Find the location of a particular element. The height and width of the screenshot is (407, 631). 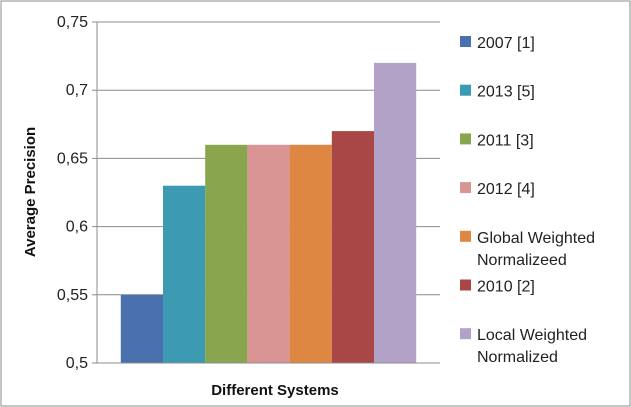

y-tick-label: 0,55 is located at coordinates (72, 295).